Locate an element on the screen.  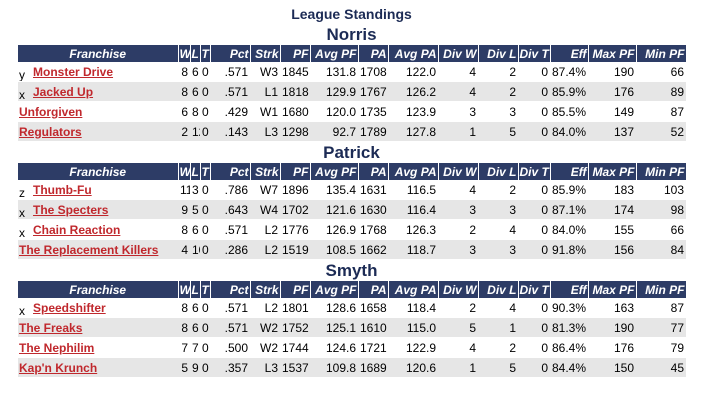
stat-cell: 7 is located at coordinates (184, 347).